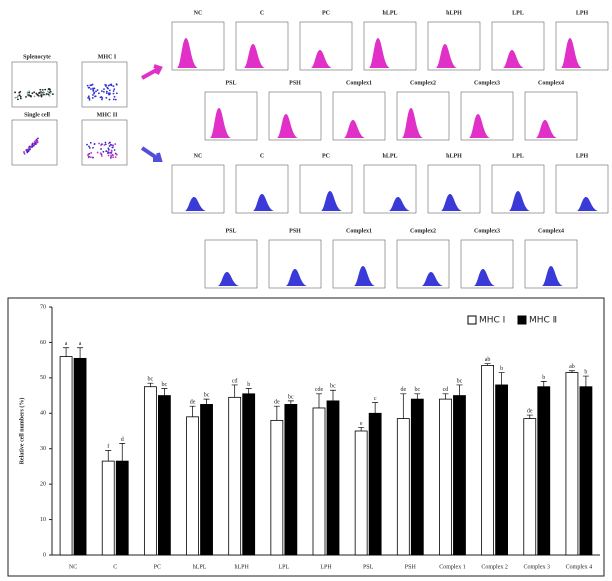 The image size is (612, 581). What do you see at coordinates (122, 440) in the screenshot?
I see `significance-letter: d` at bounding box center [122, 440].